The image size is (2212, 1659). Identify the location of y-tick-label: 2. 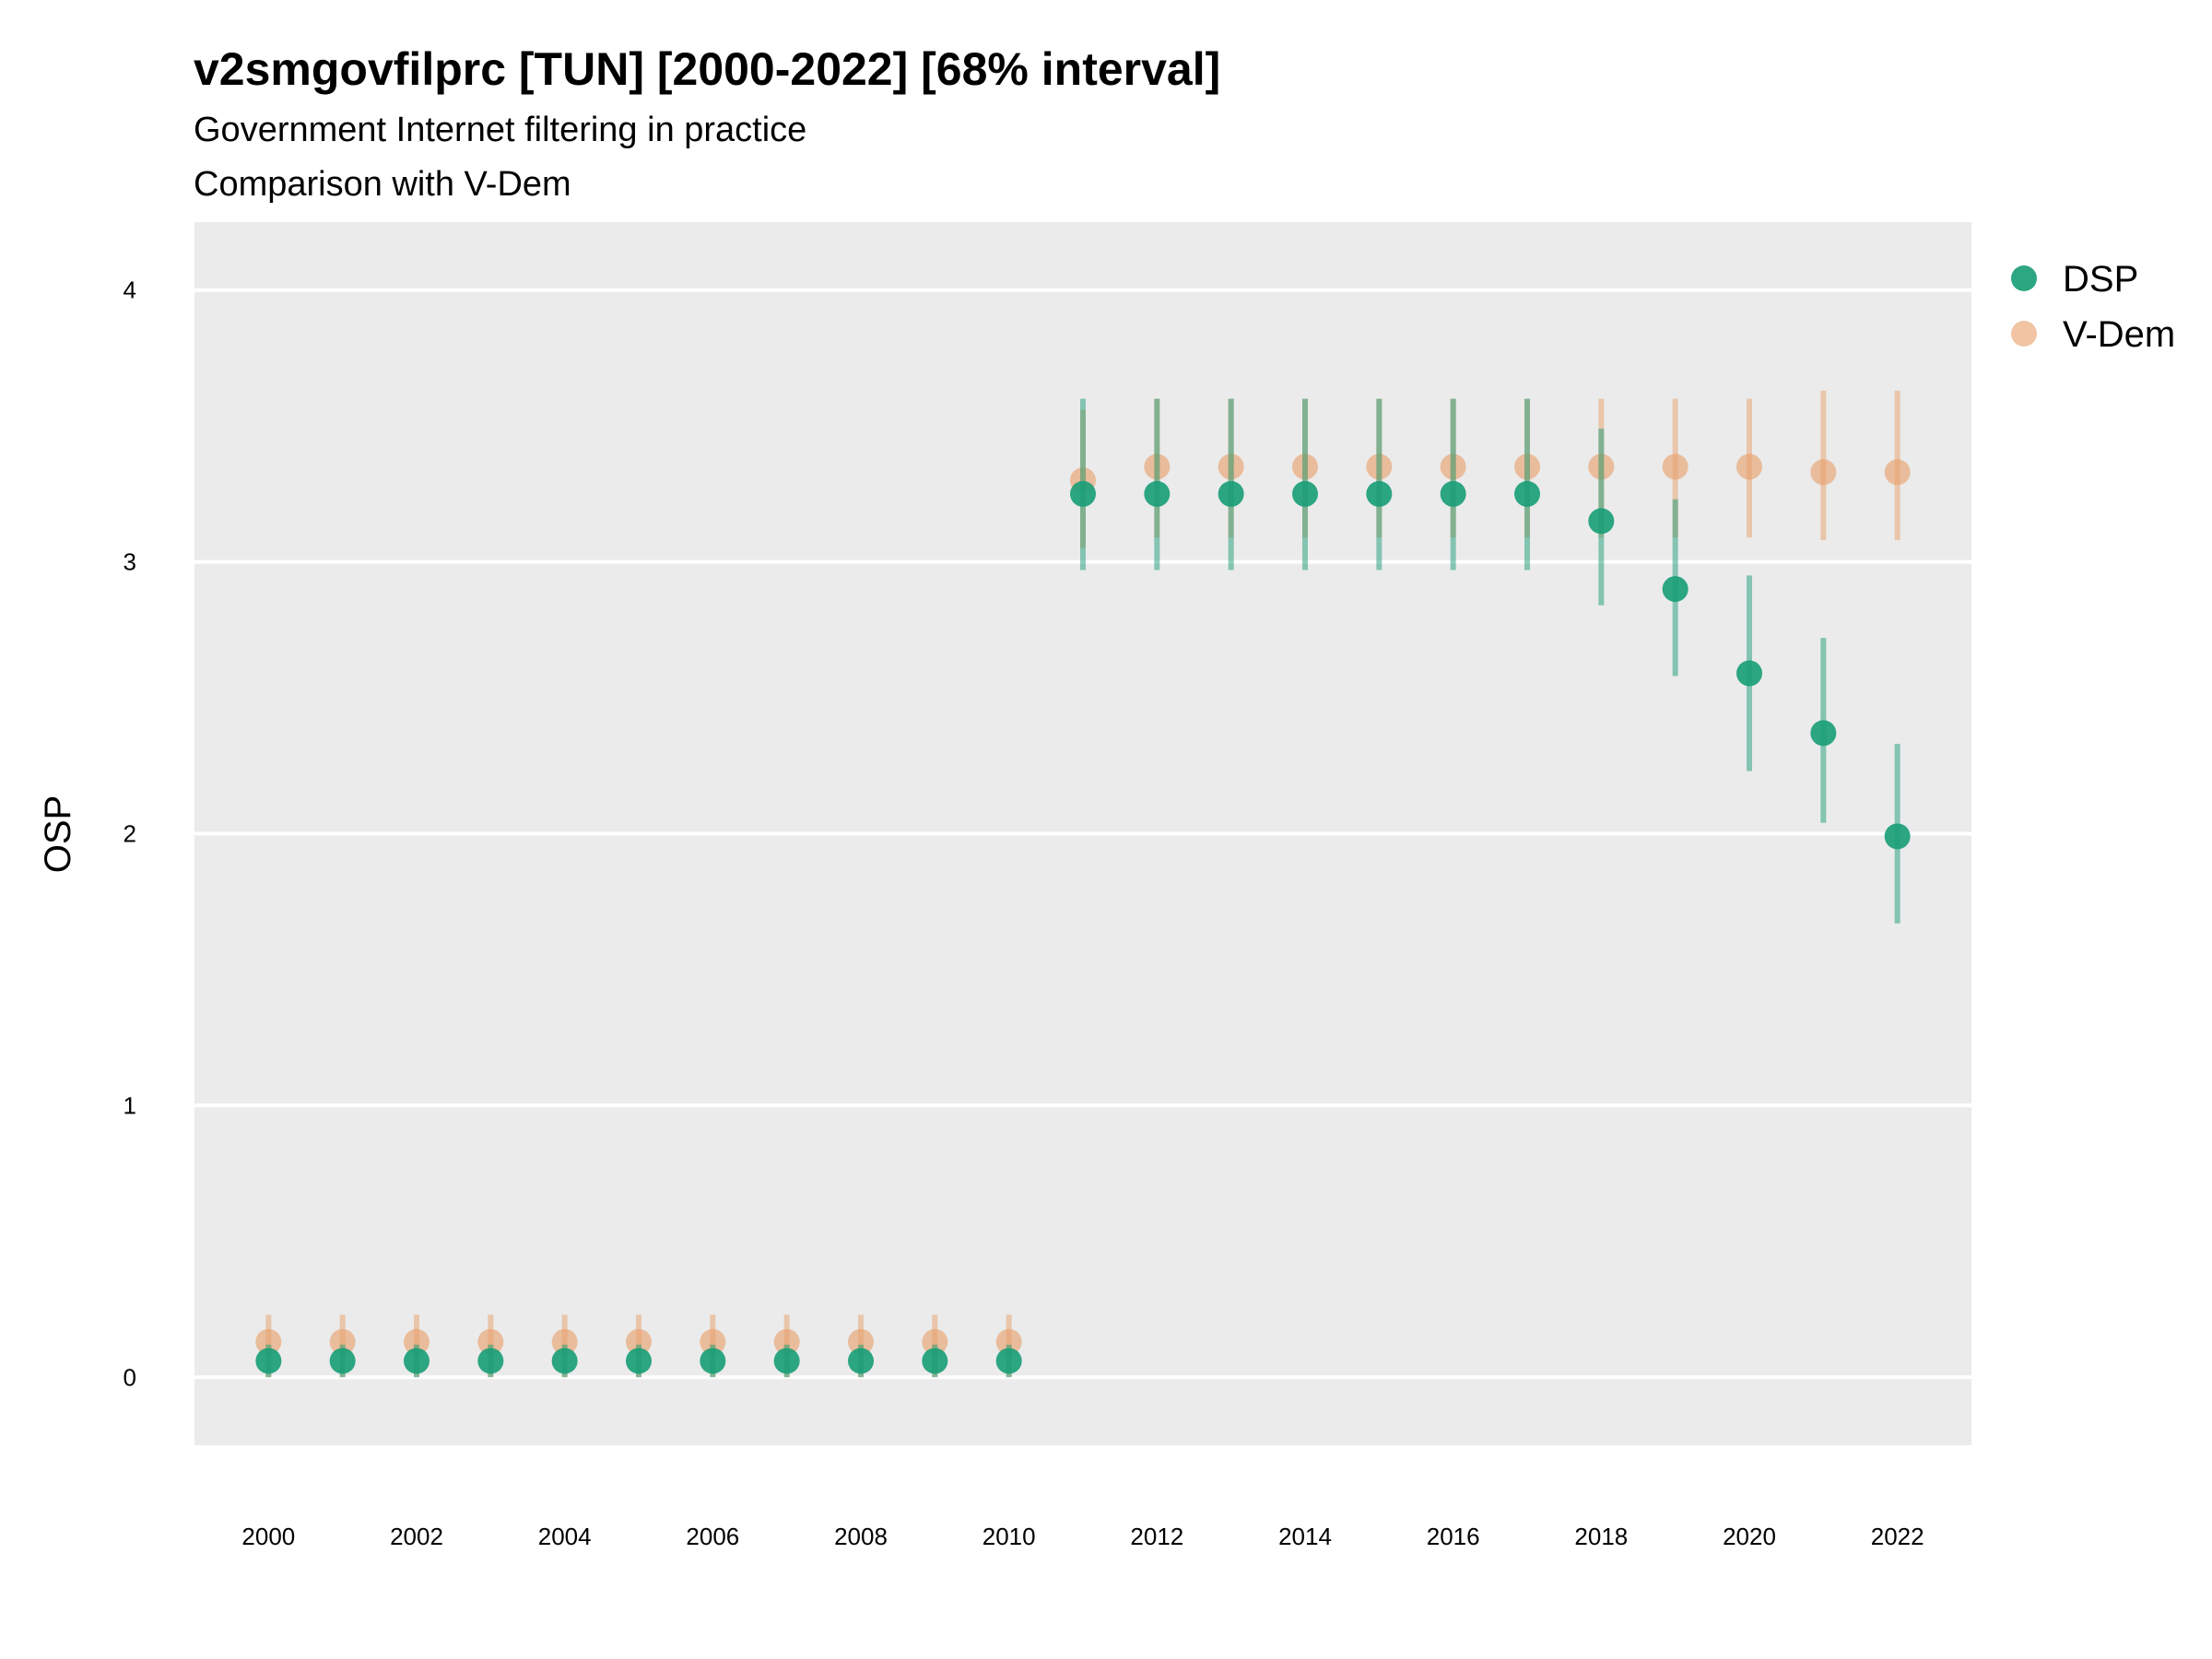
(130, 834).